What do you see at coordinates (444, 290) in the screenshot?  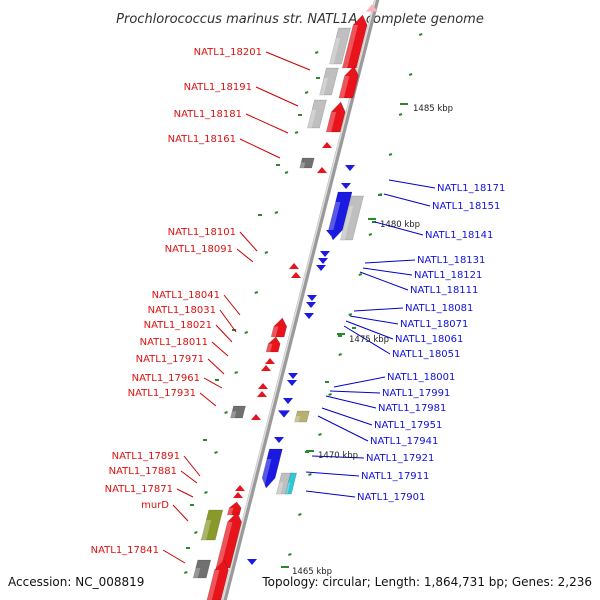 I see `gene-label-natl1_18111: NATL1_18111` at bounding box center [444, 290].